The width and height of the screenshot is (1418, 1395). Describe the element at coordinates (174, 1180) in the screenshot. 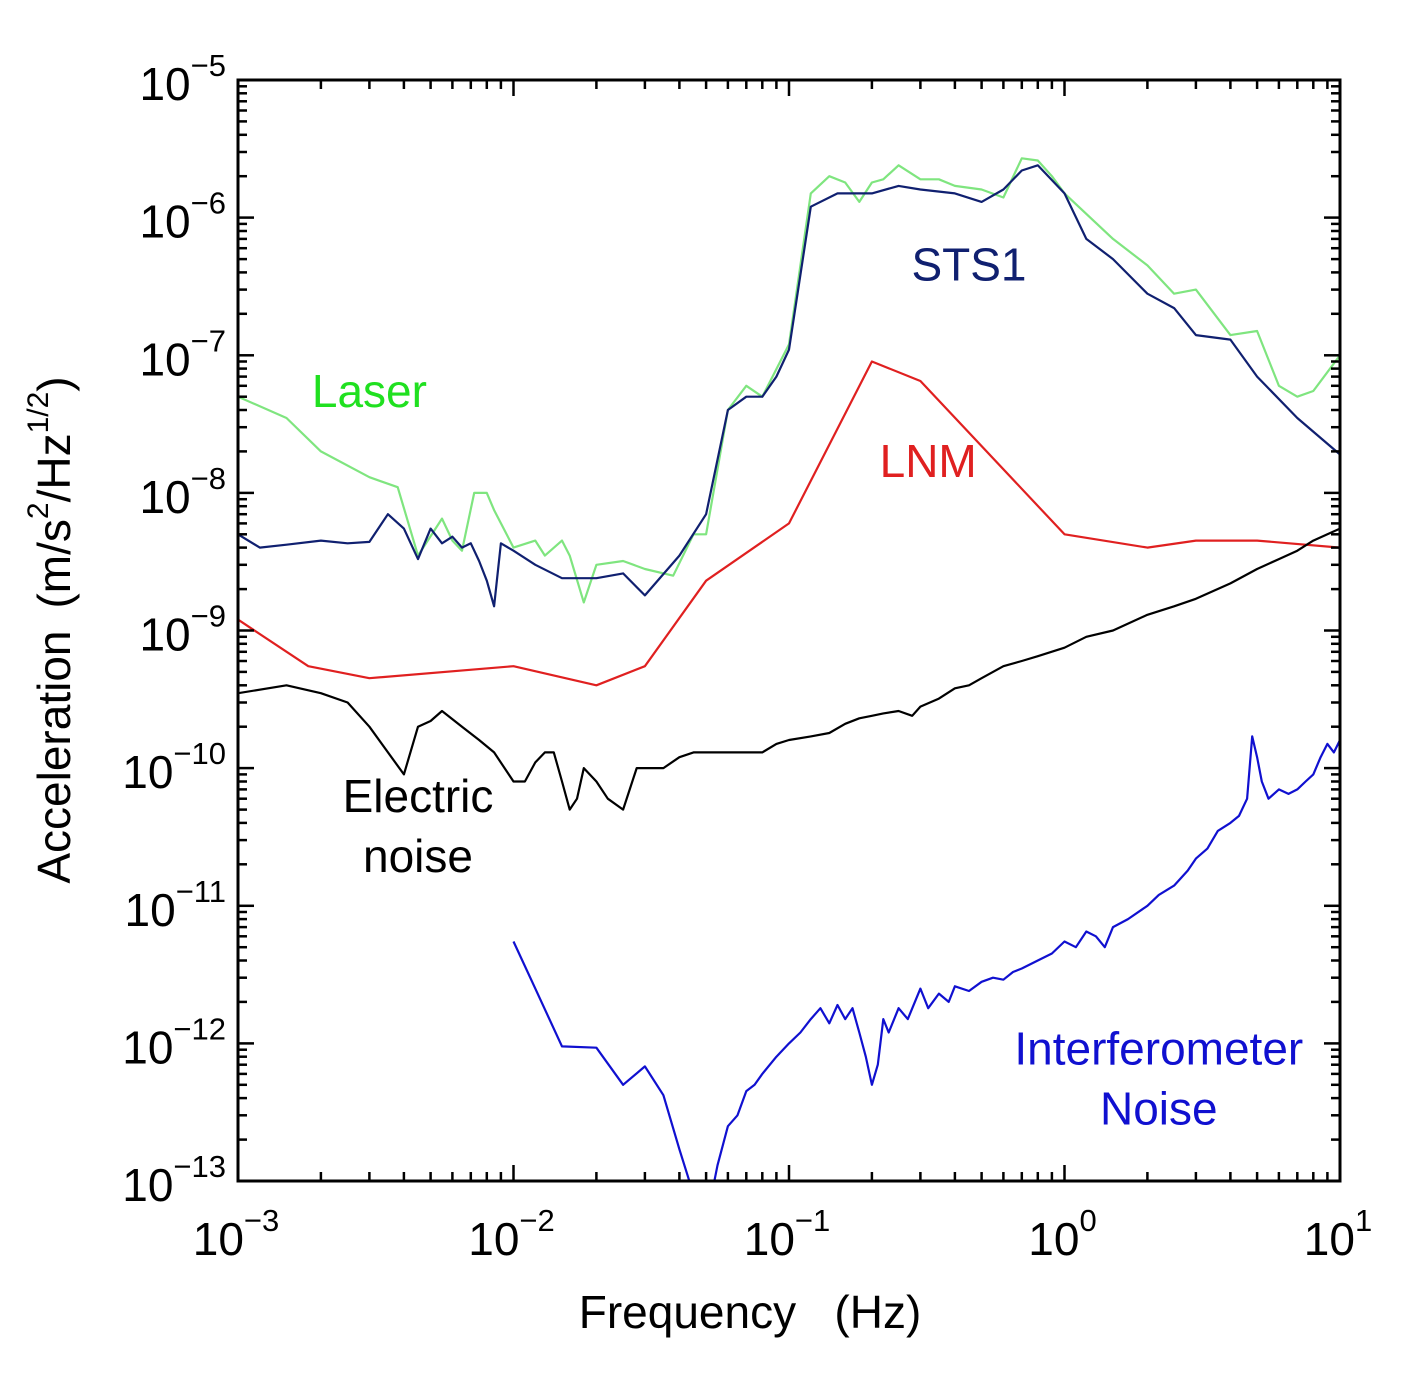

I see `y-tick-label: 10⁻¹³` at that location.